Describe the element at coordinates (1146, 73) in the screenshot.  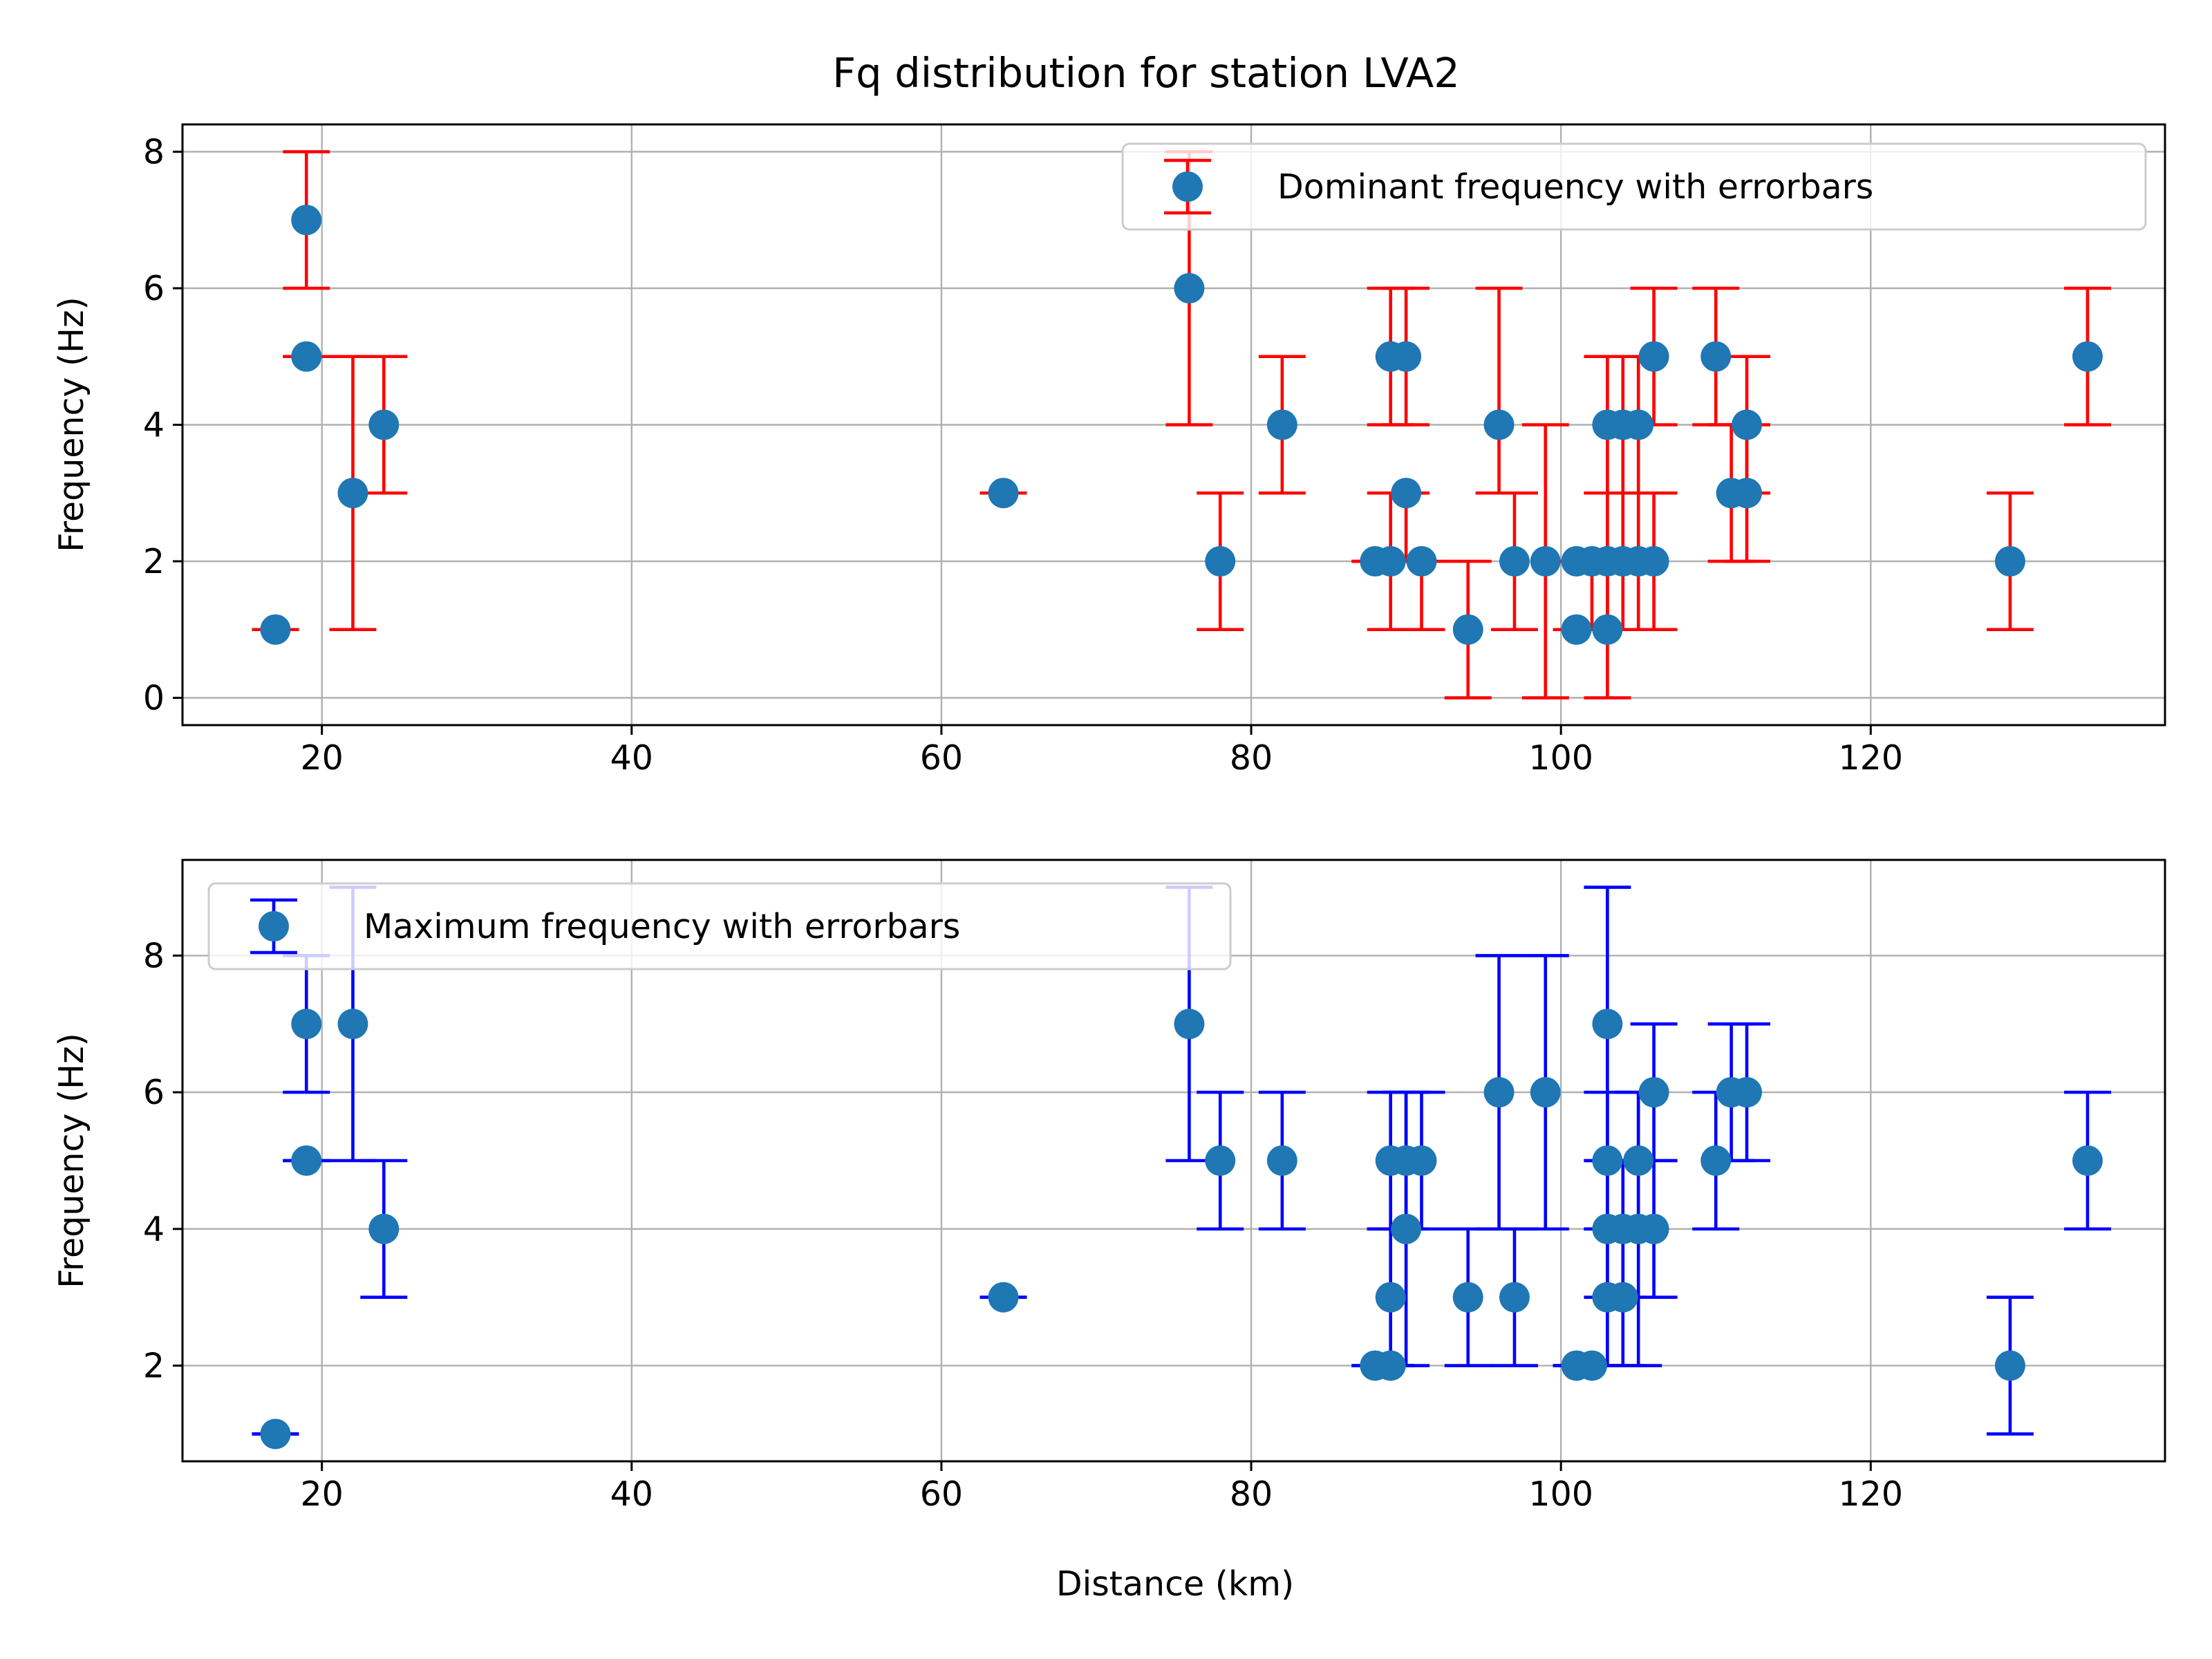
I see `chart-title: Fq distribution for station LVA2` at that location.